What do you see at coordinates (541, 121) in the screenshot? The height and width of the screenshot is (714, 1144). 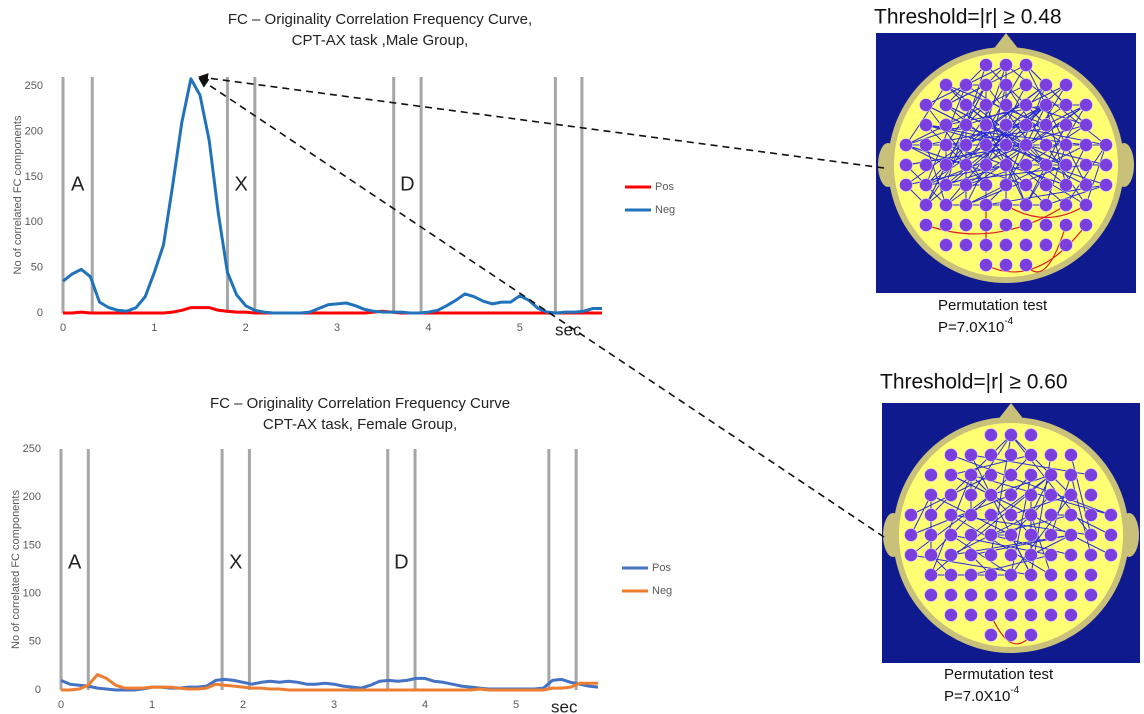 I see `dashed-arrow` at bounding box center [541, 121].